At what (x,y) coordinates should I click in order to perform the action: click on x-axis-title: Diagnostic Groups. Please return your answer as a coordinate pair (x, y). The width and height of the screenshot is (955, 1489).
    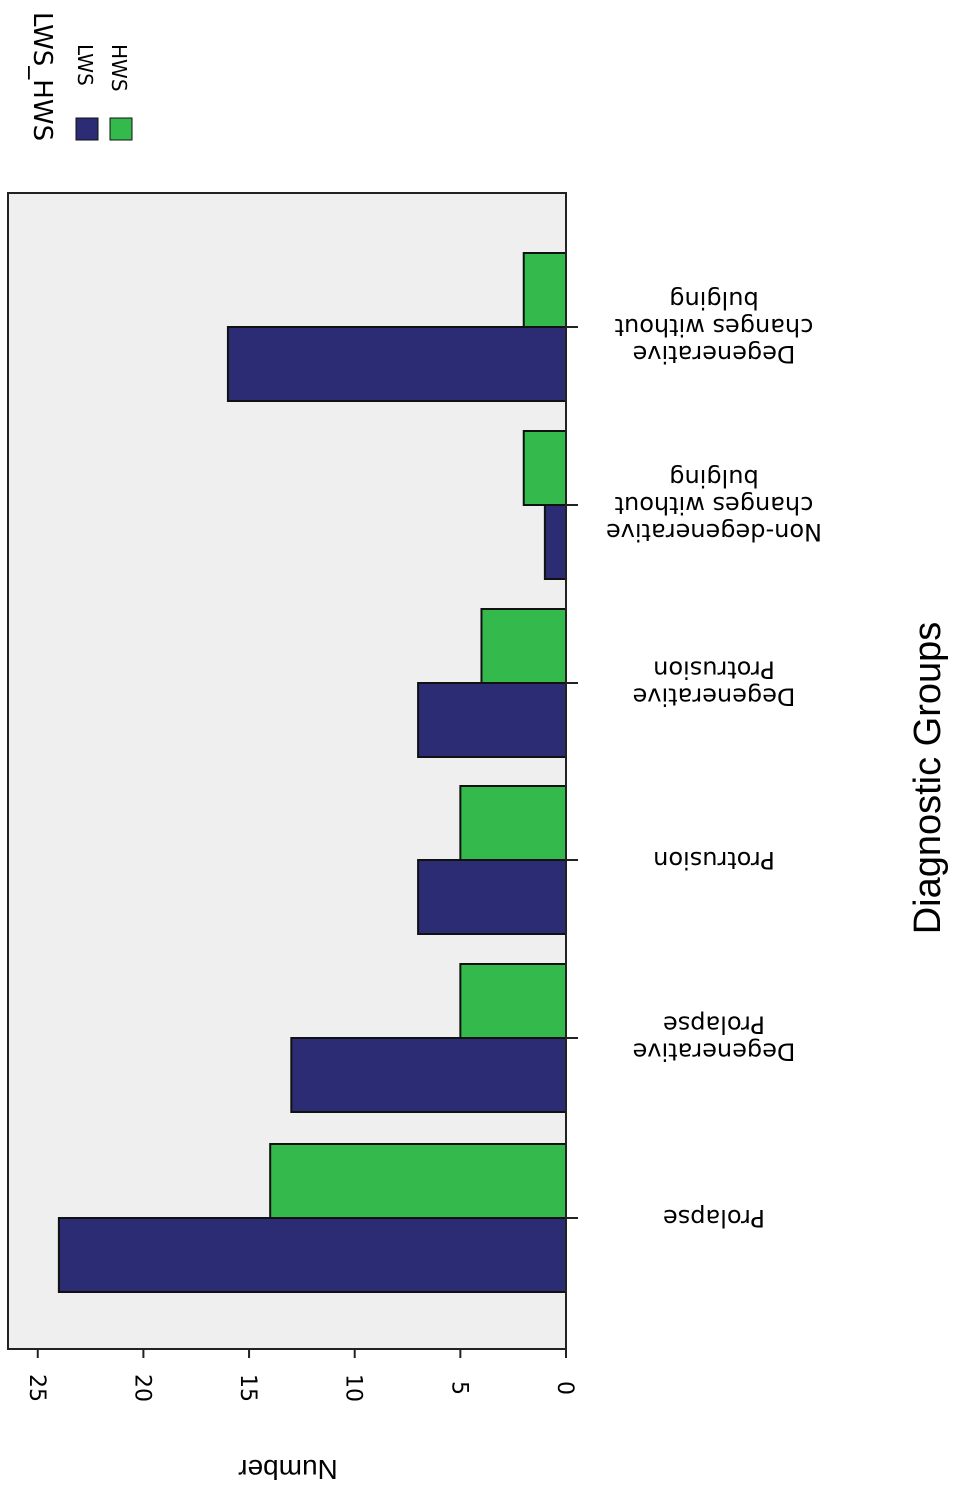
    Looking at the image, I should click on (928, 778).